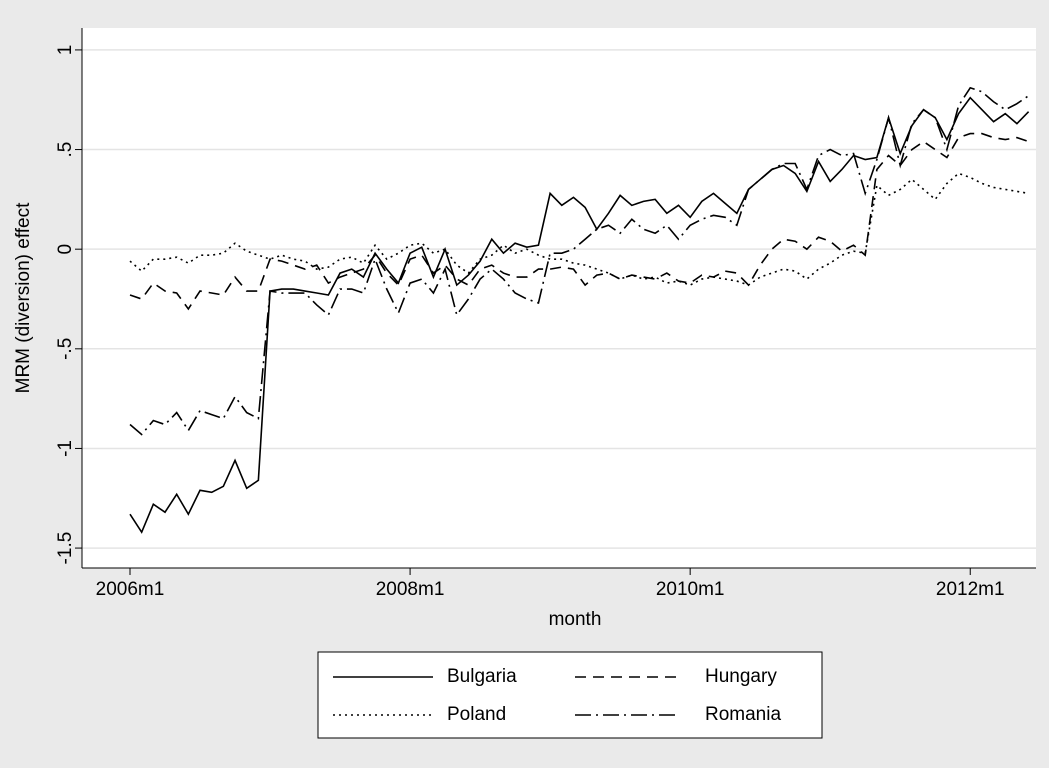  What do you see at coordinates (65, 448) in the screenshot?
I see `y-tick-label: -1` at bounding box center [65, 448].